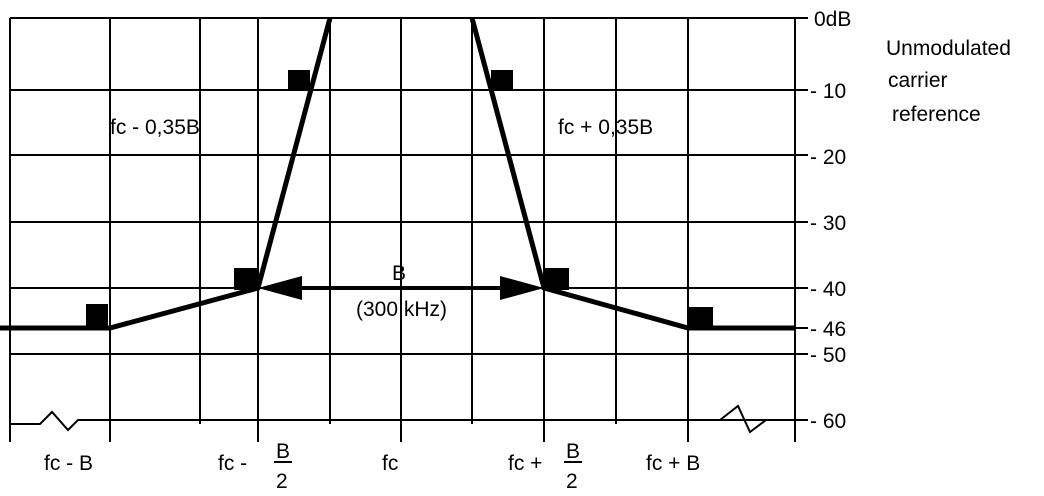 This screenshot has height=496, width=1044. What do you see at coordinates (401, 309) in the screenshot?
I see `annotation-bandwidth-value: (300 kHz)` at bounding box center [401, 309].